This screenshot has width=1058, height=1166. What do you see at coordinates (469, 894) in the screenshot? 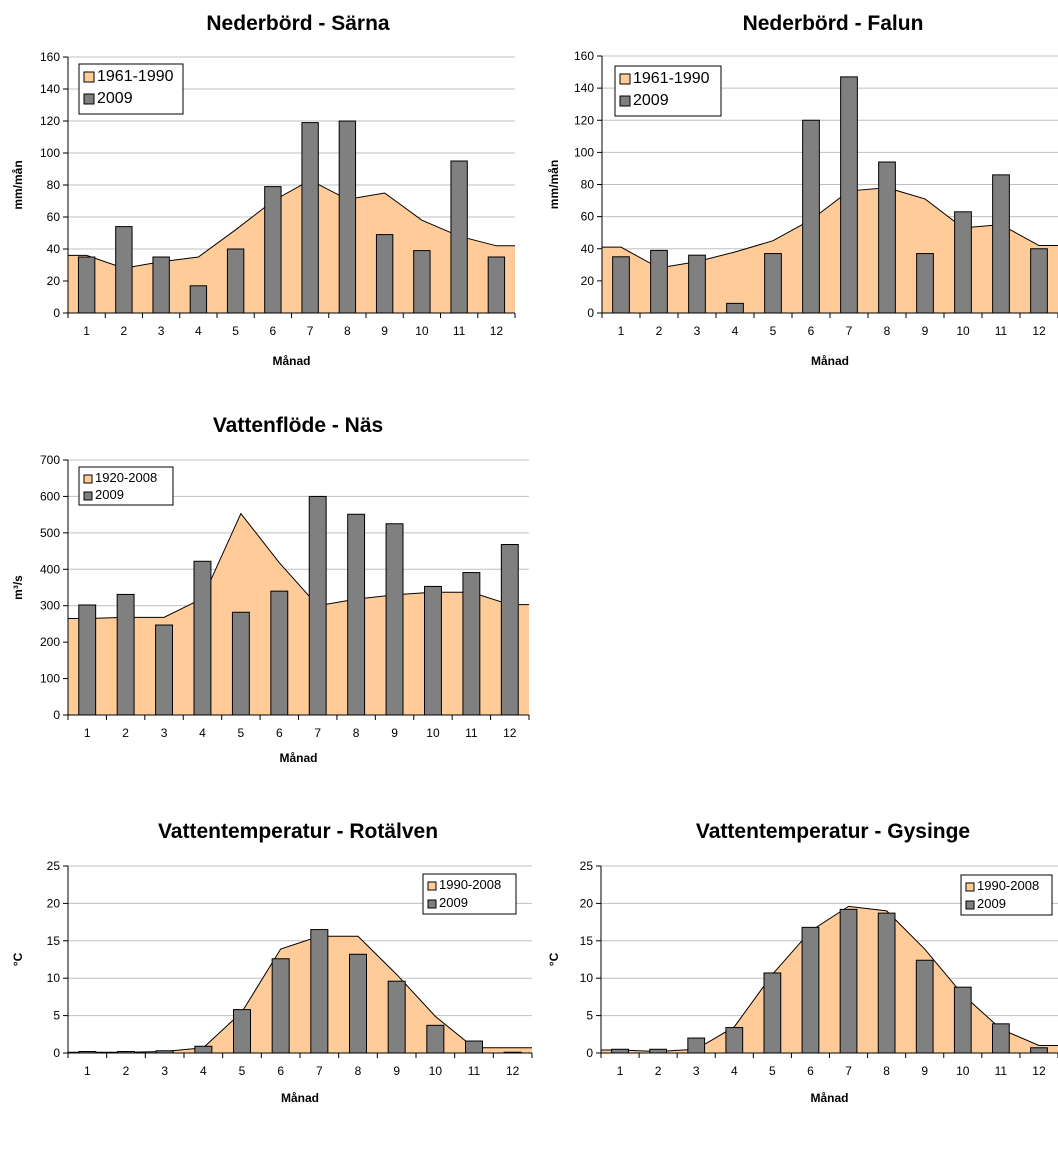
I see `legend: 1990-2008 2009` at bounding box center [469, 894].